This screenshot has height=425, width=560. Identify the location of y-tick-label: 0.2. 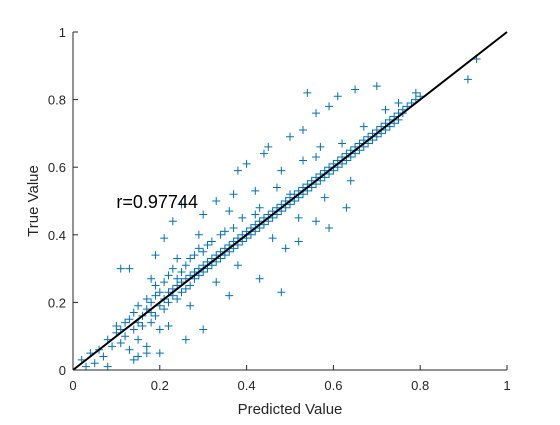
(57, 302).